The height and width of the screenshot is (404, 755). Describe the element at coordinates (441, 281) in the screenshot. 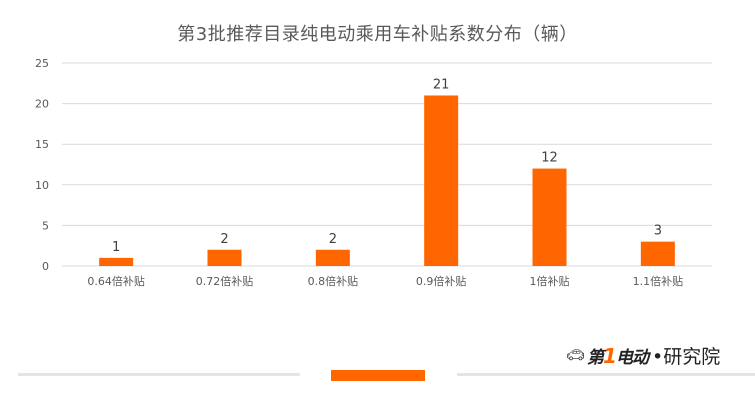

I see `x-tick-label: 0.9倍补贴` at that location.